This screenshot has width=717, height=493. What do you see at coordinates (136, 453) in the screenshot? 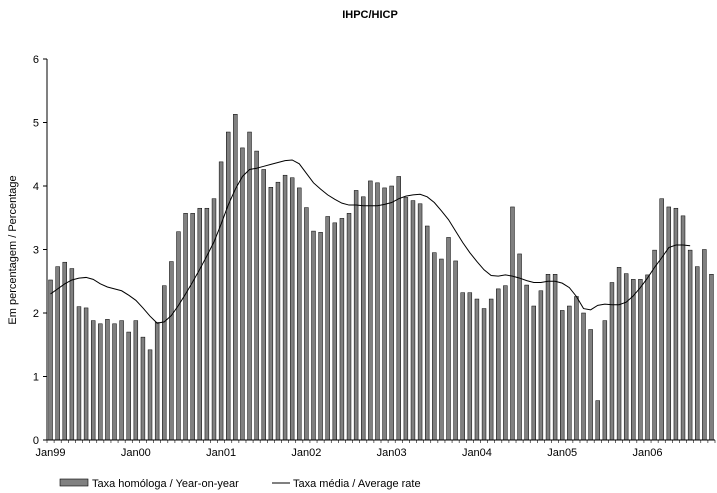
I see `x-tick-label-Jan00: Jan00` at bounding box center [136, 453].